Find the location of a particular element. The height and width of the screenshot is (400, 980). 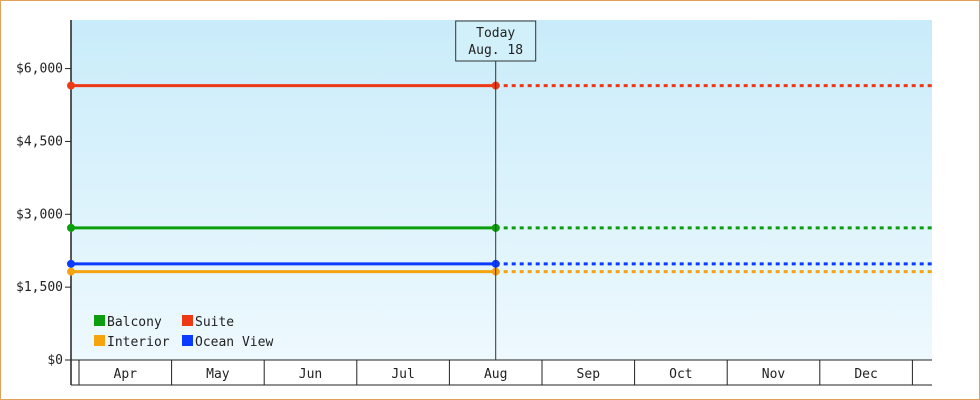

today-date: Aug. 18 is located at coordinates (495, 50).